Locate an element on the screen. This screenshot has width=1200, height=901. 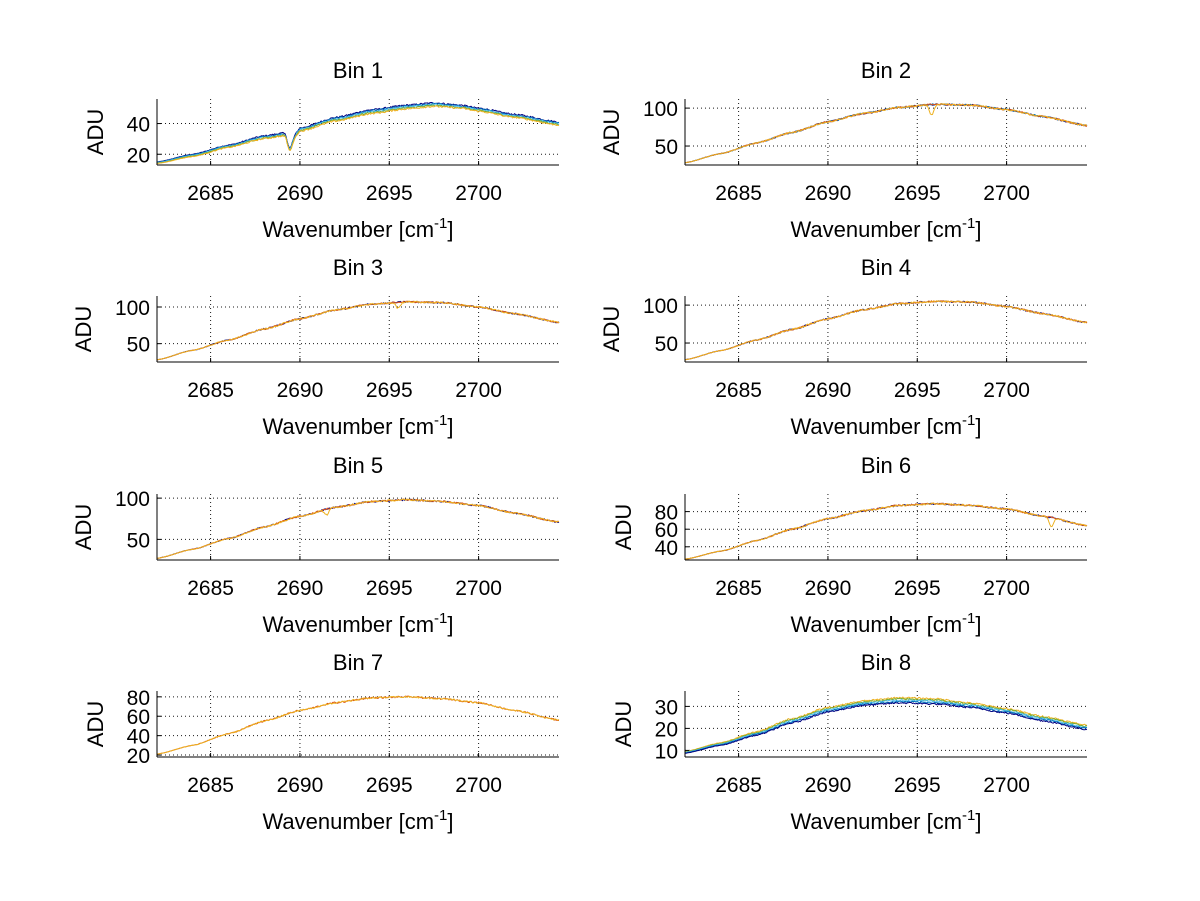
subplot-title: Bin 8 is located at coordinates (886, 662).